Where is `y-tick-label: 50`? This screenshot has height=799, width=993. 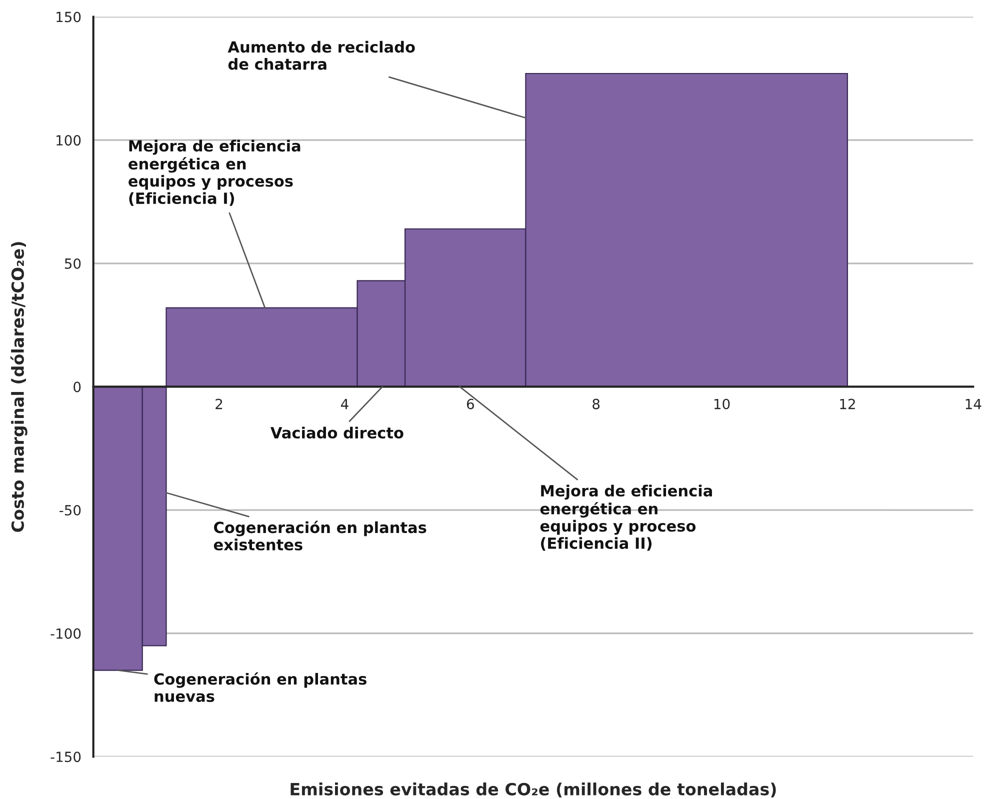 y-tick-label: 50 is located at coordinates (72, 263).